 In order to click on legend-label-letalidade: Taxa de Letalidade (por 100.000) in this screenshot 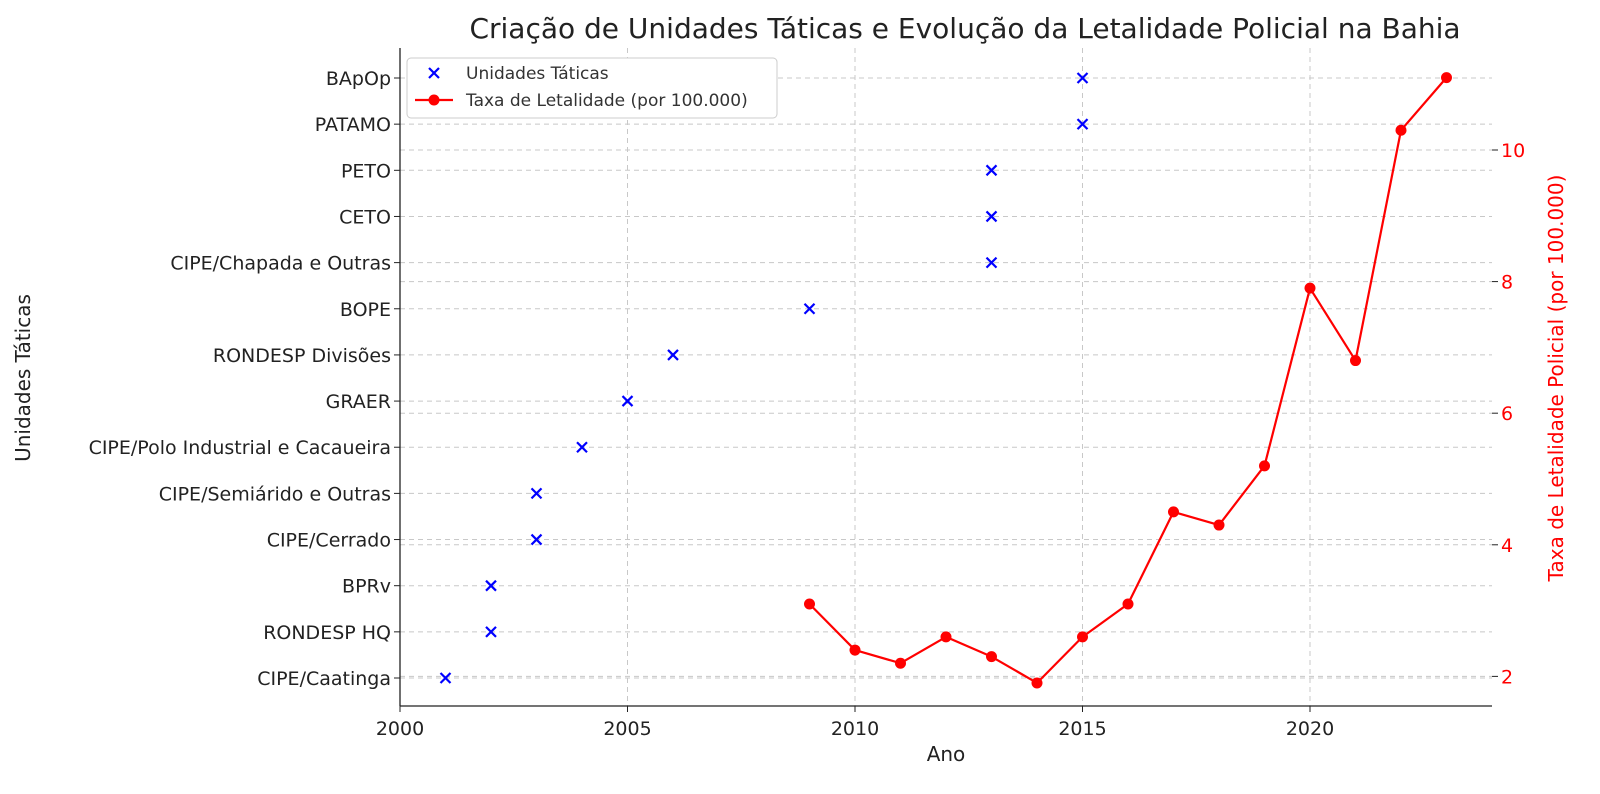, I will do `click(606, 101)`.